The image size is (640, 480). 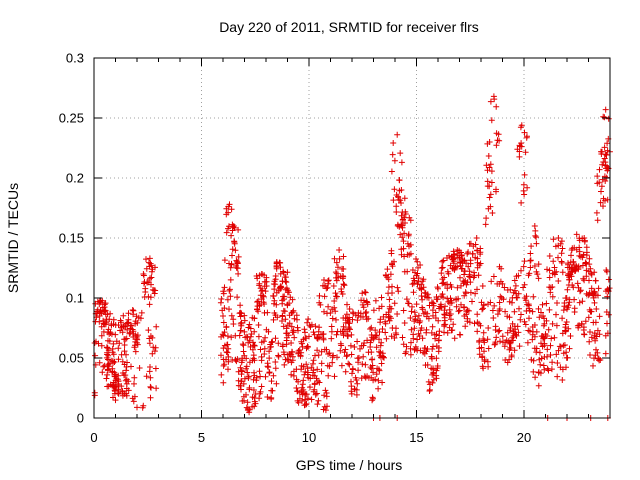 I want to click on y-tick-label: 0, so click(x=80, y=418).